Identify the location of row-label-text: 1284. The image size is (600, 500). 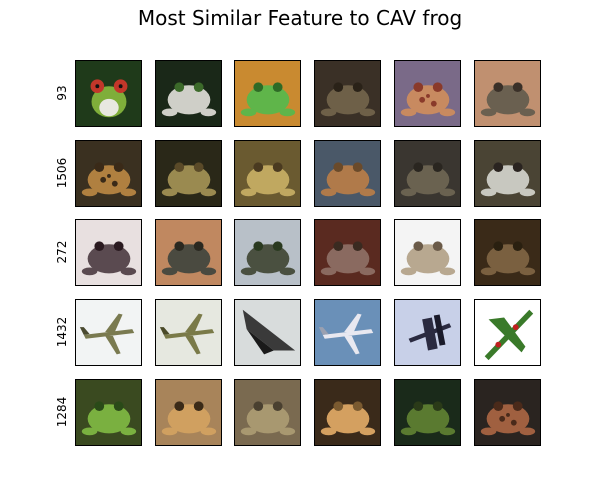
(62, 412).